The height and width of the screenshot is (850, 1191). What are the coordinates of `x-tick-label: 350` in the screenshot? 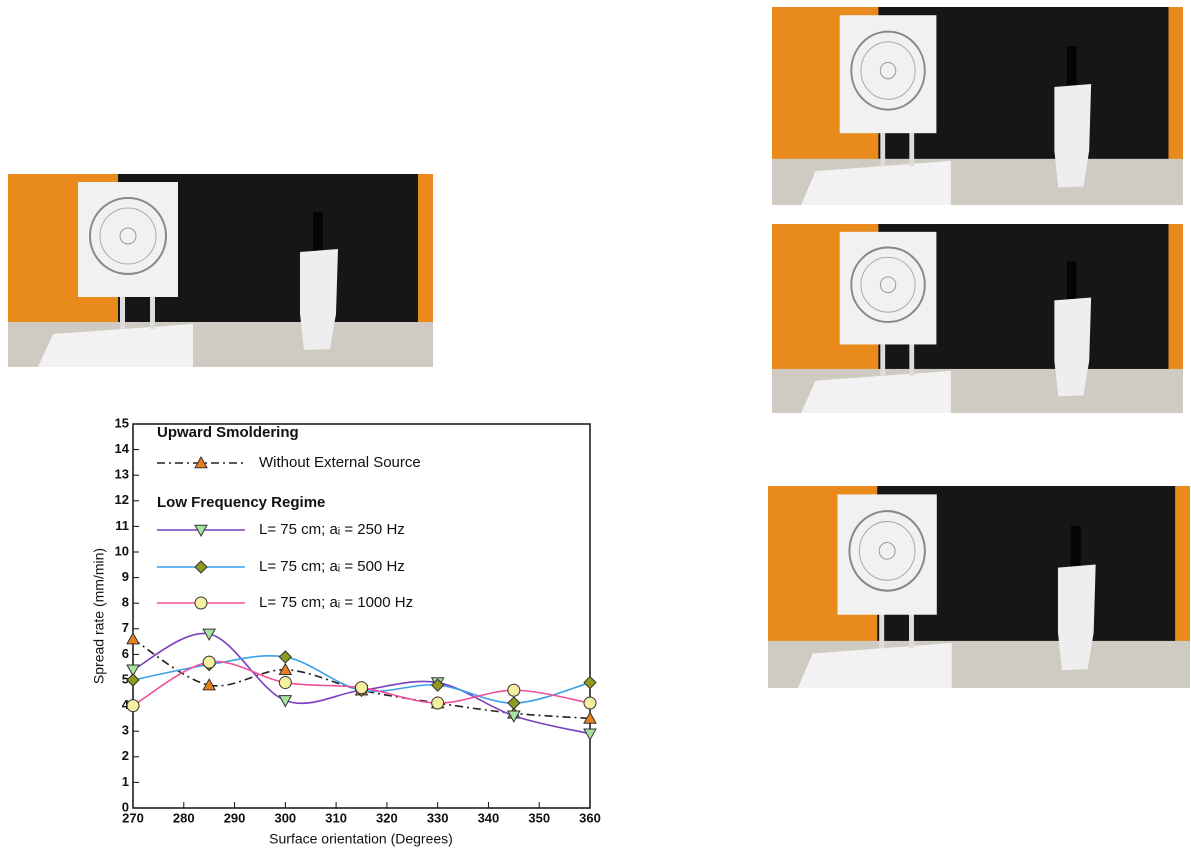 It's located at (539, 817).